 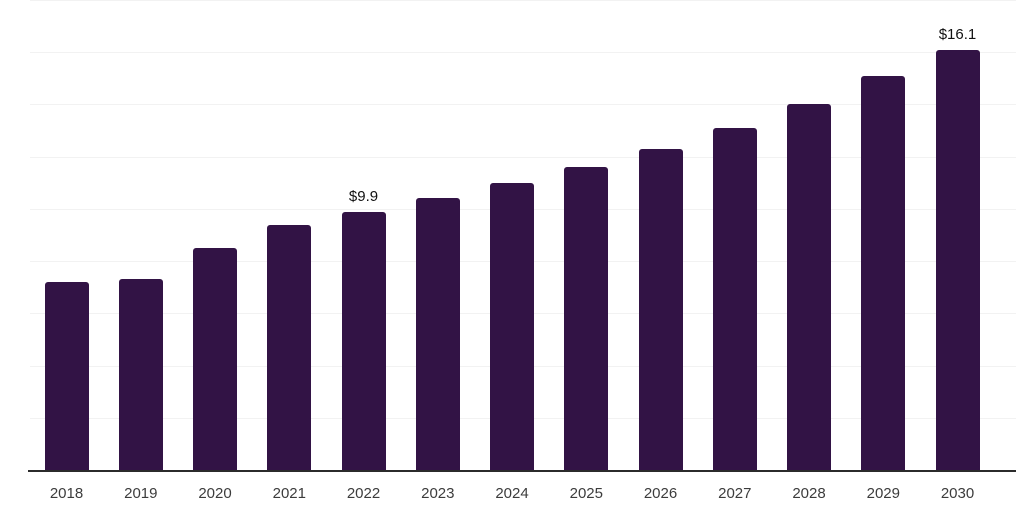 What do you see at coordinates (289, 347) in the screenshot?
I see `bar-2021` at bounding box center [289, 347].